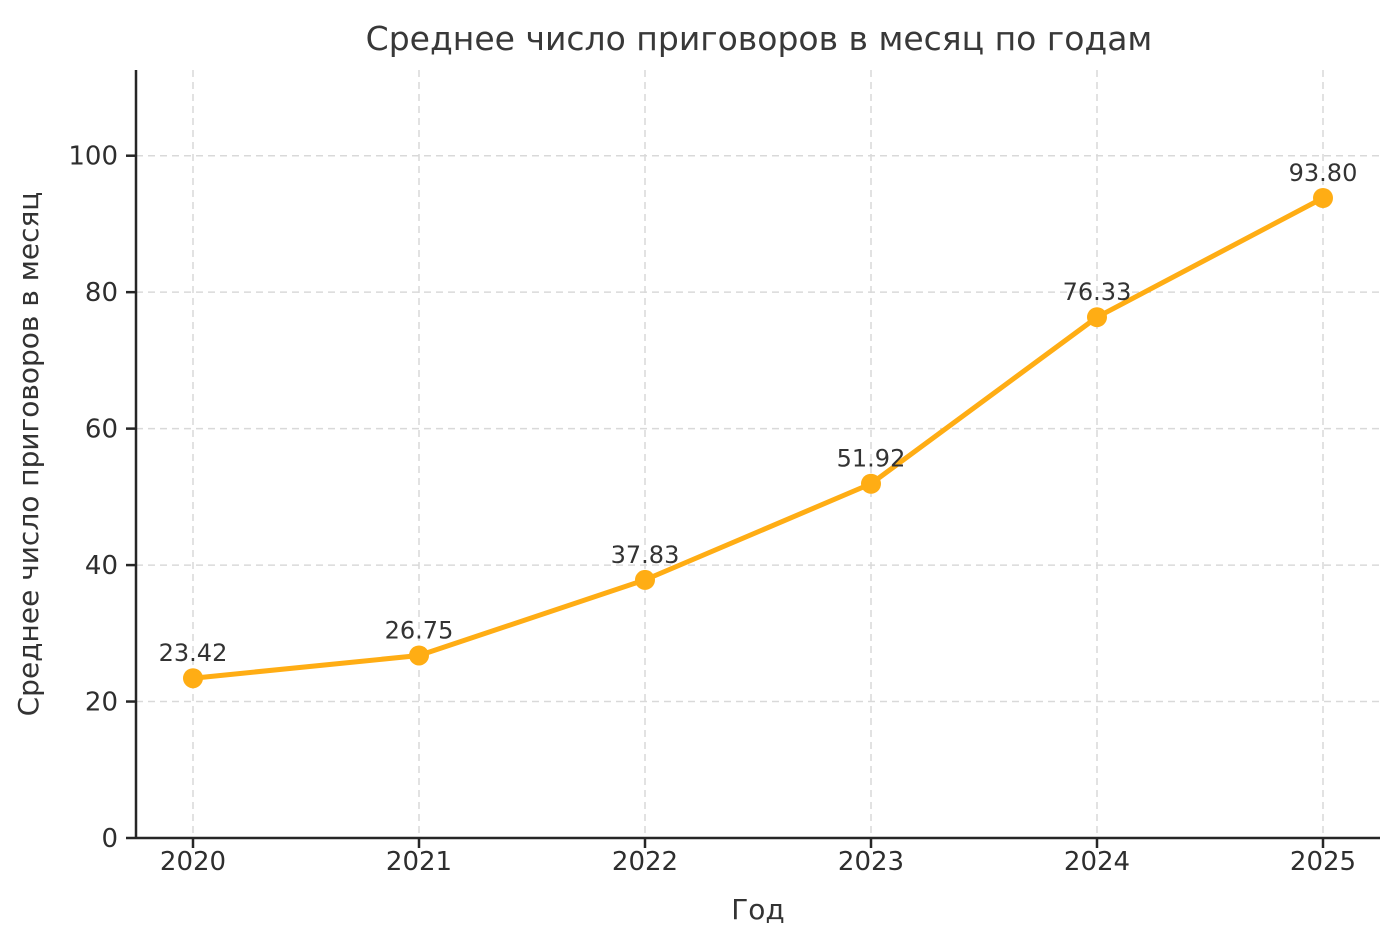 This screenshot has height=947, width=1397. I want to click on x-tick-label: 2023, so click(871, 862).